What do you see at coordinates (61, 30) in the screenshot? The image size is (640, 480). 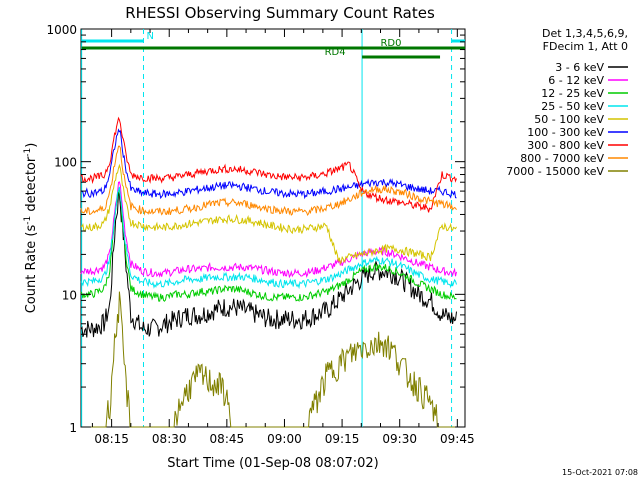 I see `y-tick-label: 1000` at bounding box center [61, 30].